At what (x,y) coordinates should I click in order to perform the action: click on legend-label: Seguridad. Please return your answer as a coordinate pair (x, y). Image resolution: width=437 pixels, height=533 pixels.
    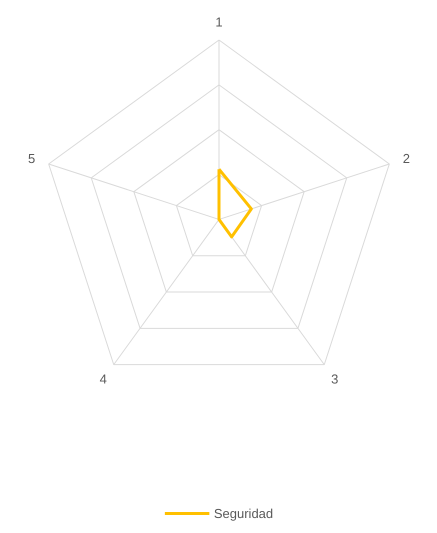
    Looking at the image, I should click on (244, 513).